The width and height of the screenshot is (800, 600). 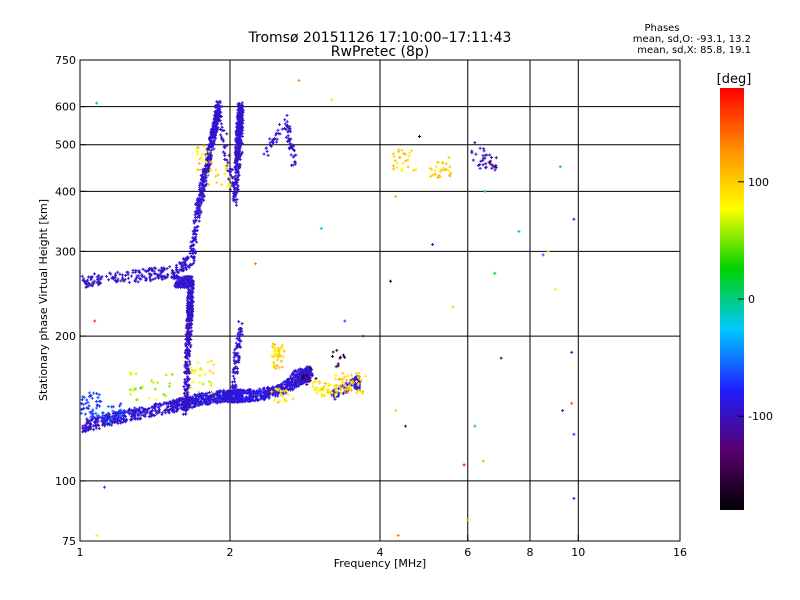 What do you see at coordinates (530, 552) in the screenshot?
I see `x-tick-label: 8` at bounding box center [530, 552].